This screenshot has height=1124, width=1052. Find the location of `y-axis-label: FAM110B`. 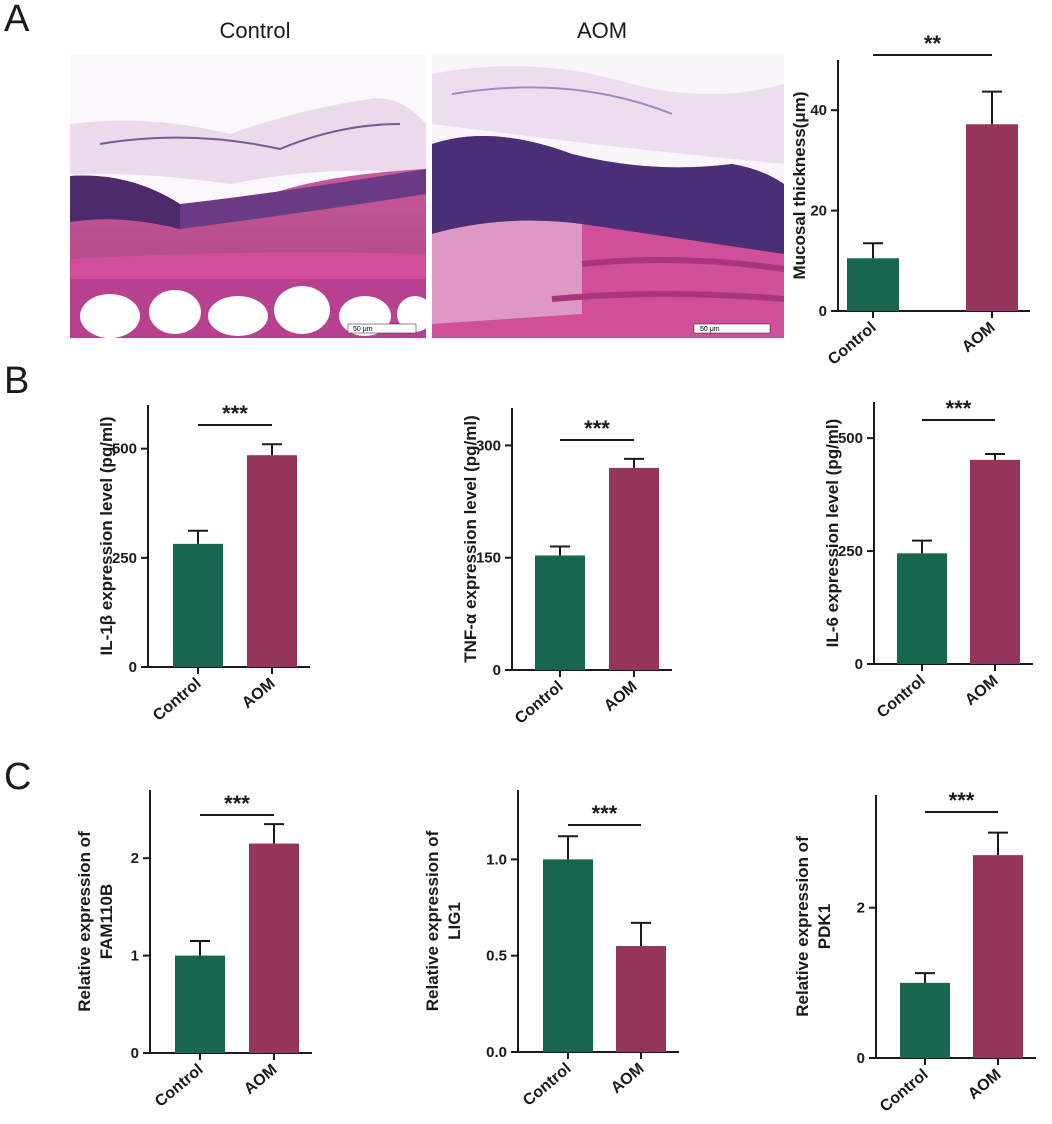

y-axis-label: FAM110B is located at coordinates (106, 922).